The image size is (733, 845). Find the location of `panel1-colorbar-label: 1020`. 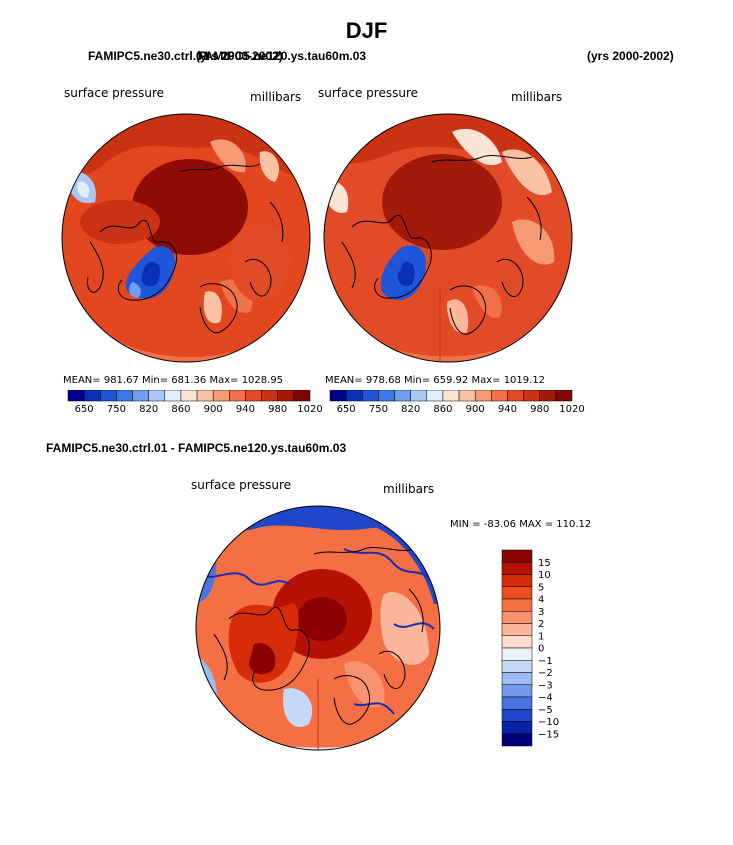

panel1-colorbar-label: 1020 is located at coordinates (309, 409).